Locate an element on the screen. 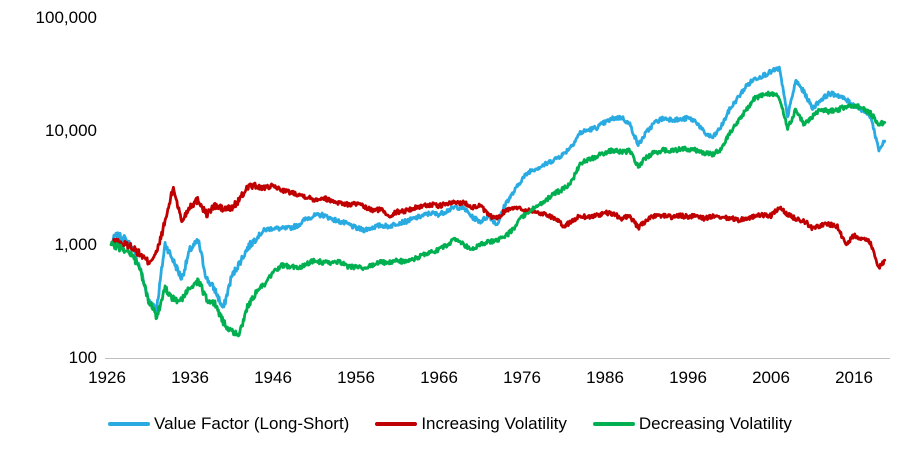  legend-item-increasing-volatility: Increasing Volatility is located at coordinates (471, 424).